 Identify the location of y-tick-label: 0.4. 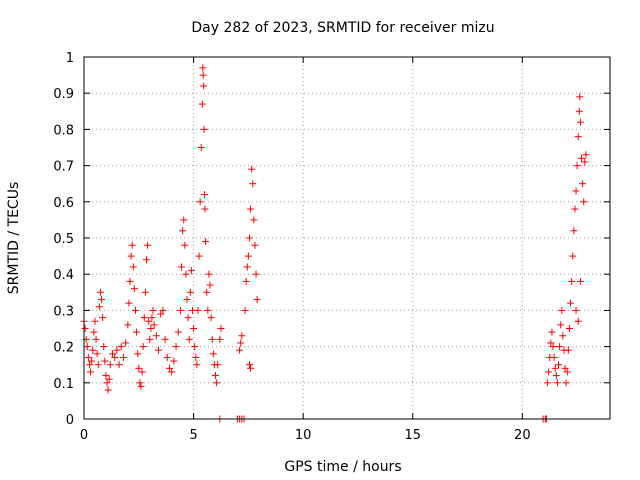
(63, 275).